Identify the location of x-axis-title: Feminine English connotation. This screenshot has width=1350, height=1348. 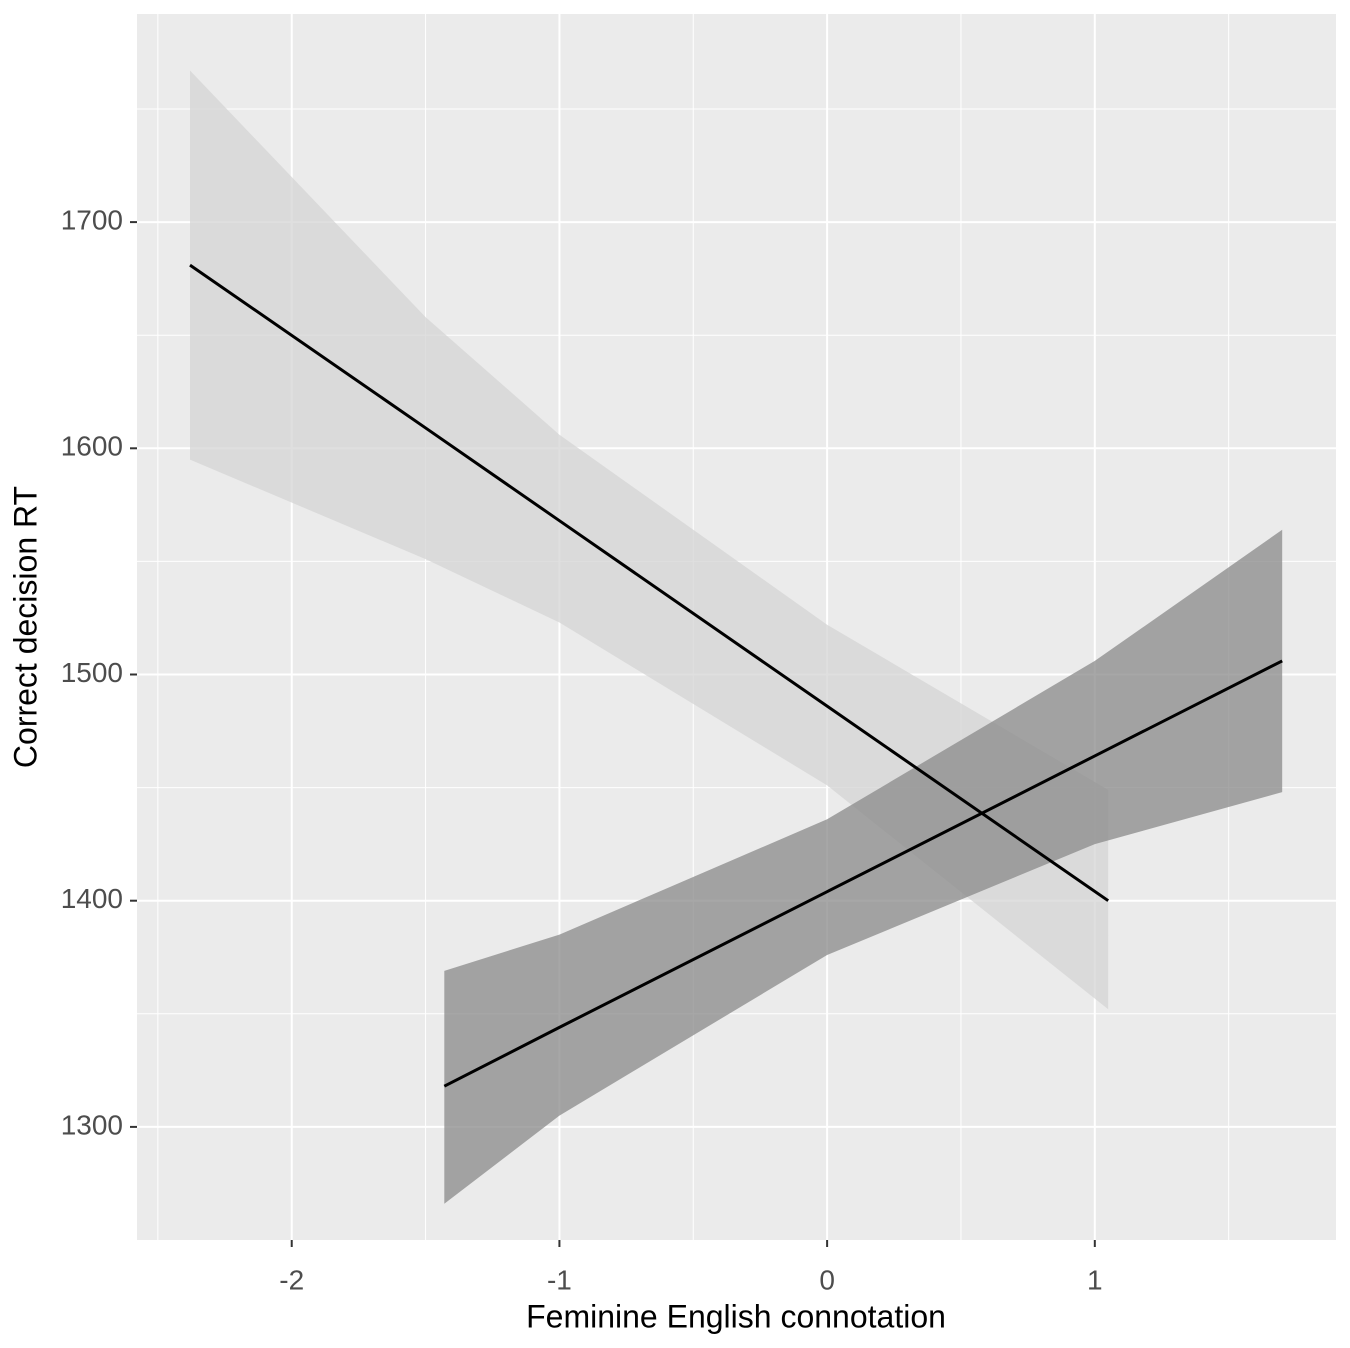
(736, 1316).